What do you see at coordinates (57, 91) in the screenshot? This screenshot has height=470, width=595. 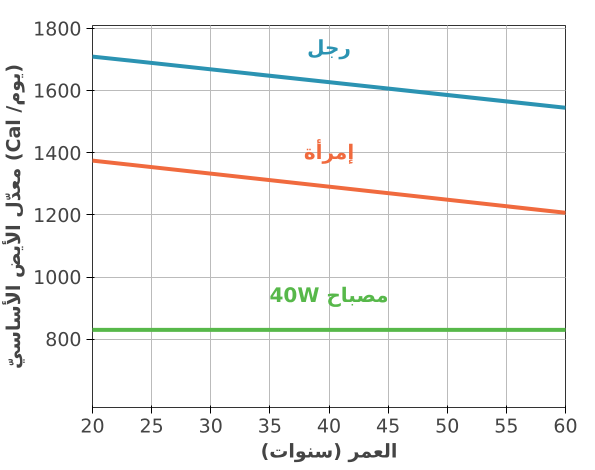 I see `y-tick-label: 1600` at bounding box center [57, 91].